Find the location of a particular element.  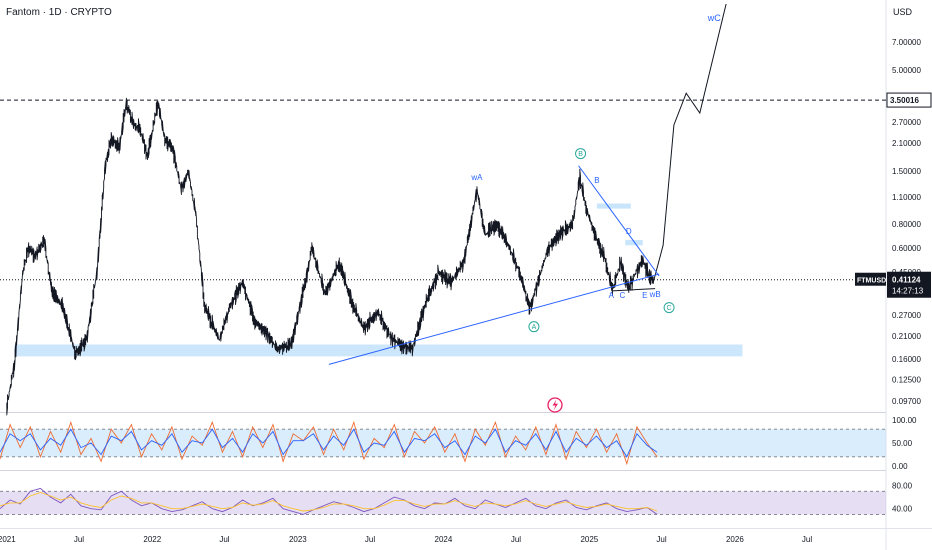

price-tick-label: 1.50000 is located at coordinates (906, 171).